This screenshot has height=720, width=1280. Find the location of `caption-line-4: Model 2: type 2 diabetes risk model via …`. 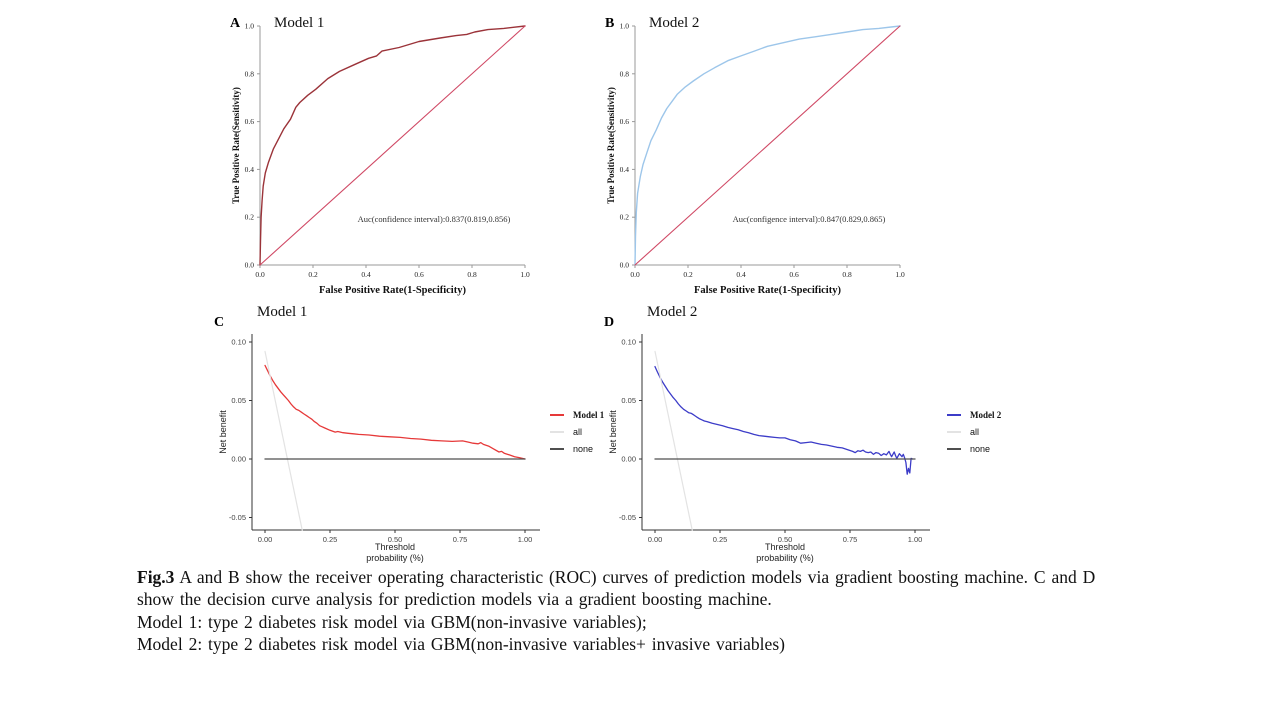

caption-line-4: Model 2: type 2 diabetes risk model via … is located at coordinates (461, 644).